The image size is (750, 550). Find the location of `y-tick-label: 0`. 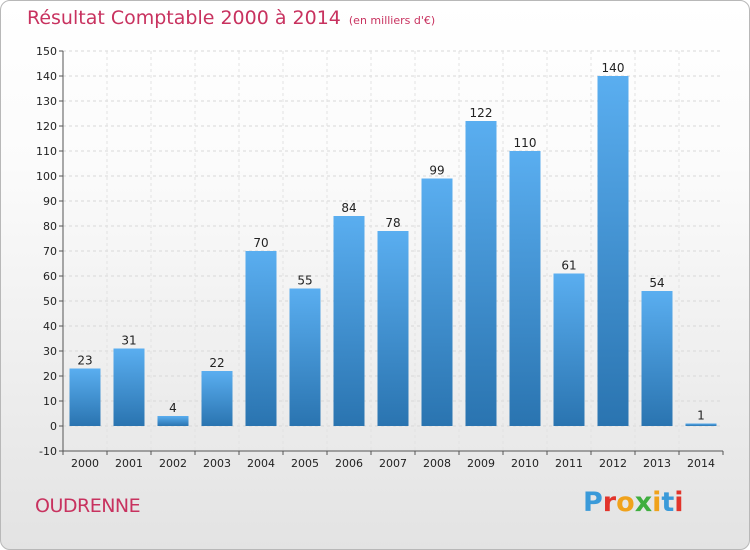

y-tick-label: 0 is located at coordinates (53, 426).